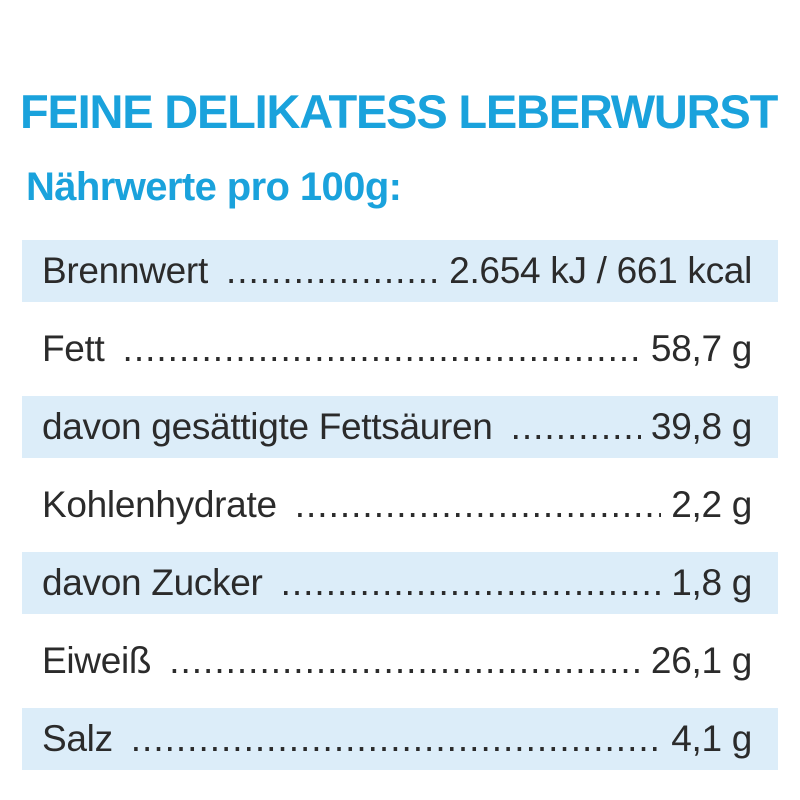 This screenshot has height=800, width=800. What do you see at coordinates (701, 660) in the screenshot?
I see `nutrition-value: 26,1 g` at bounding box center [701, 660].